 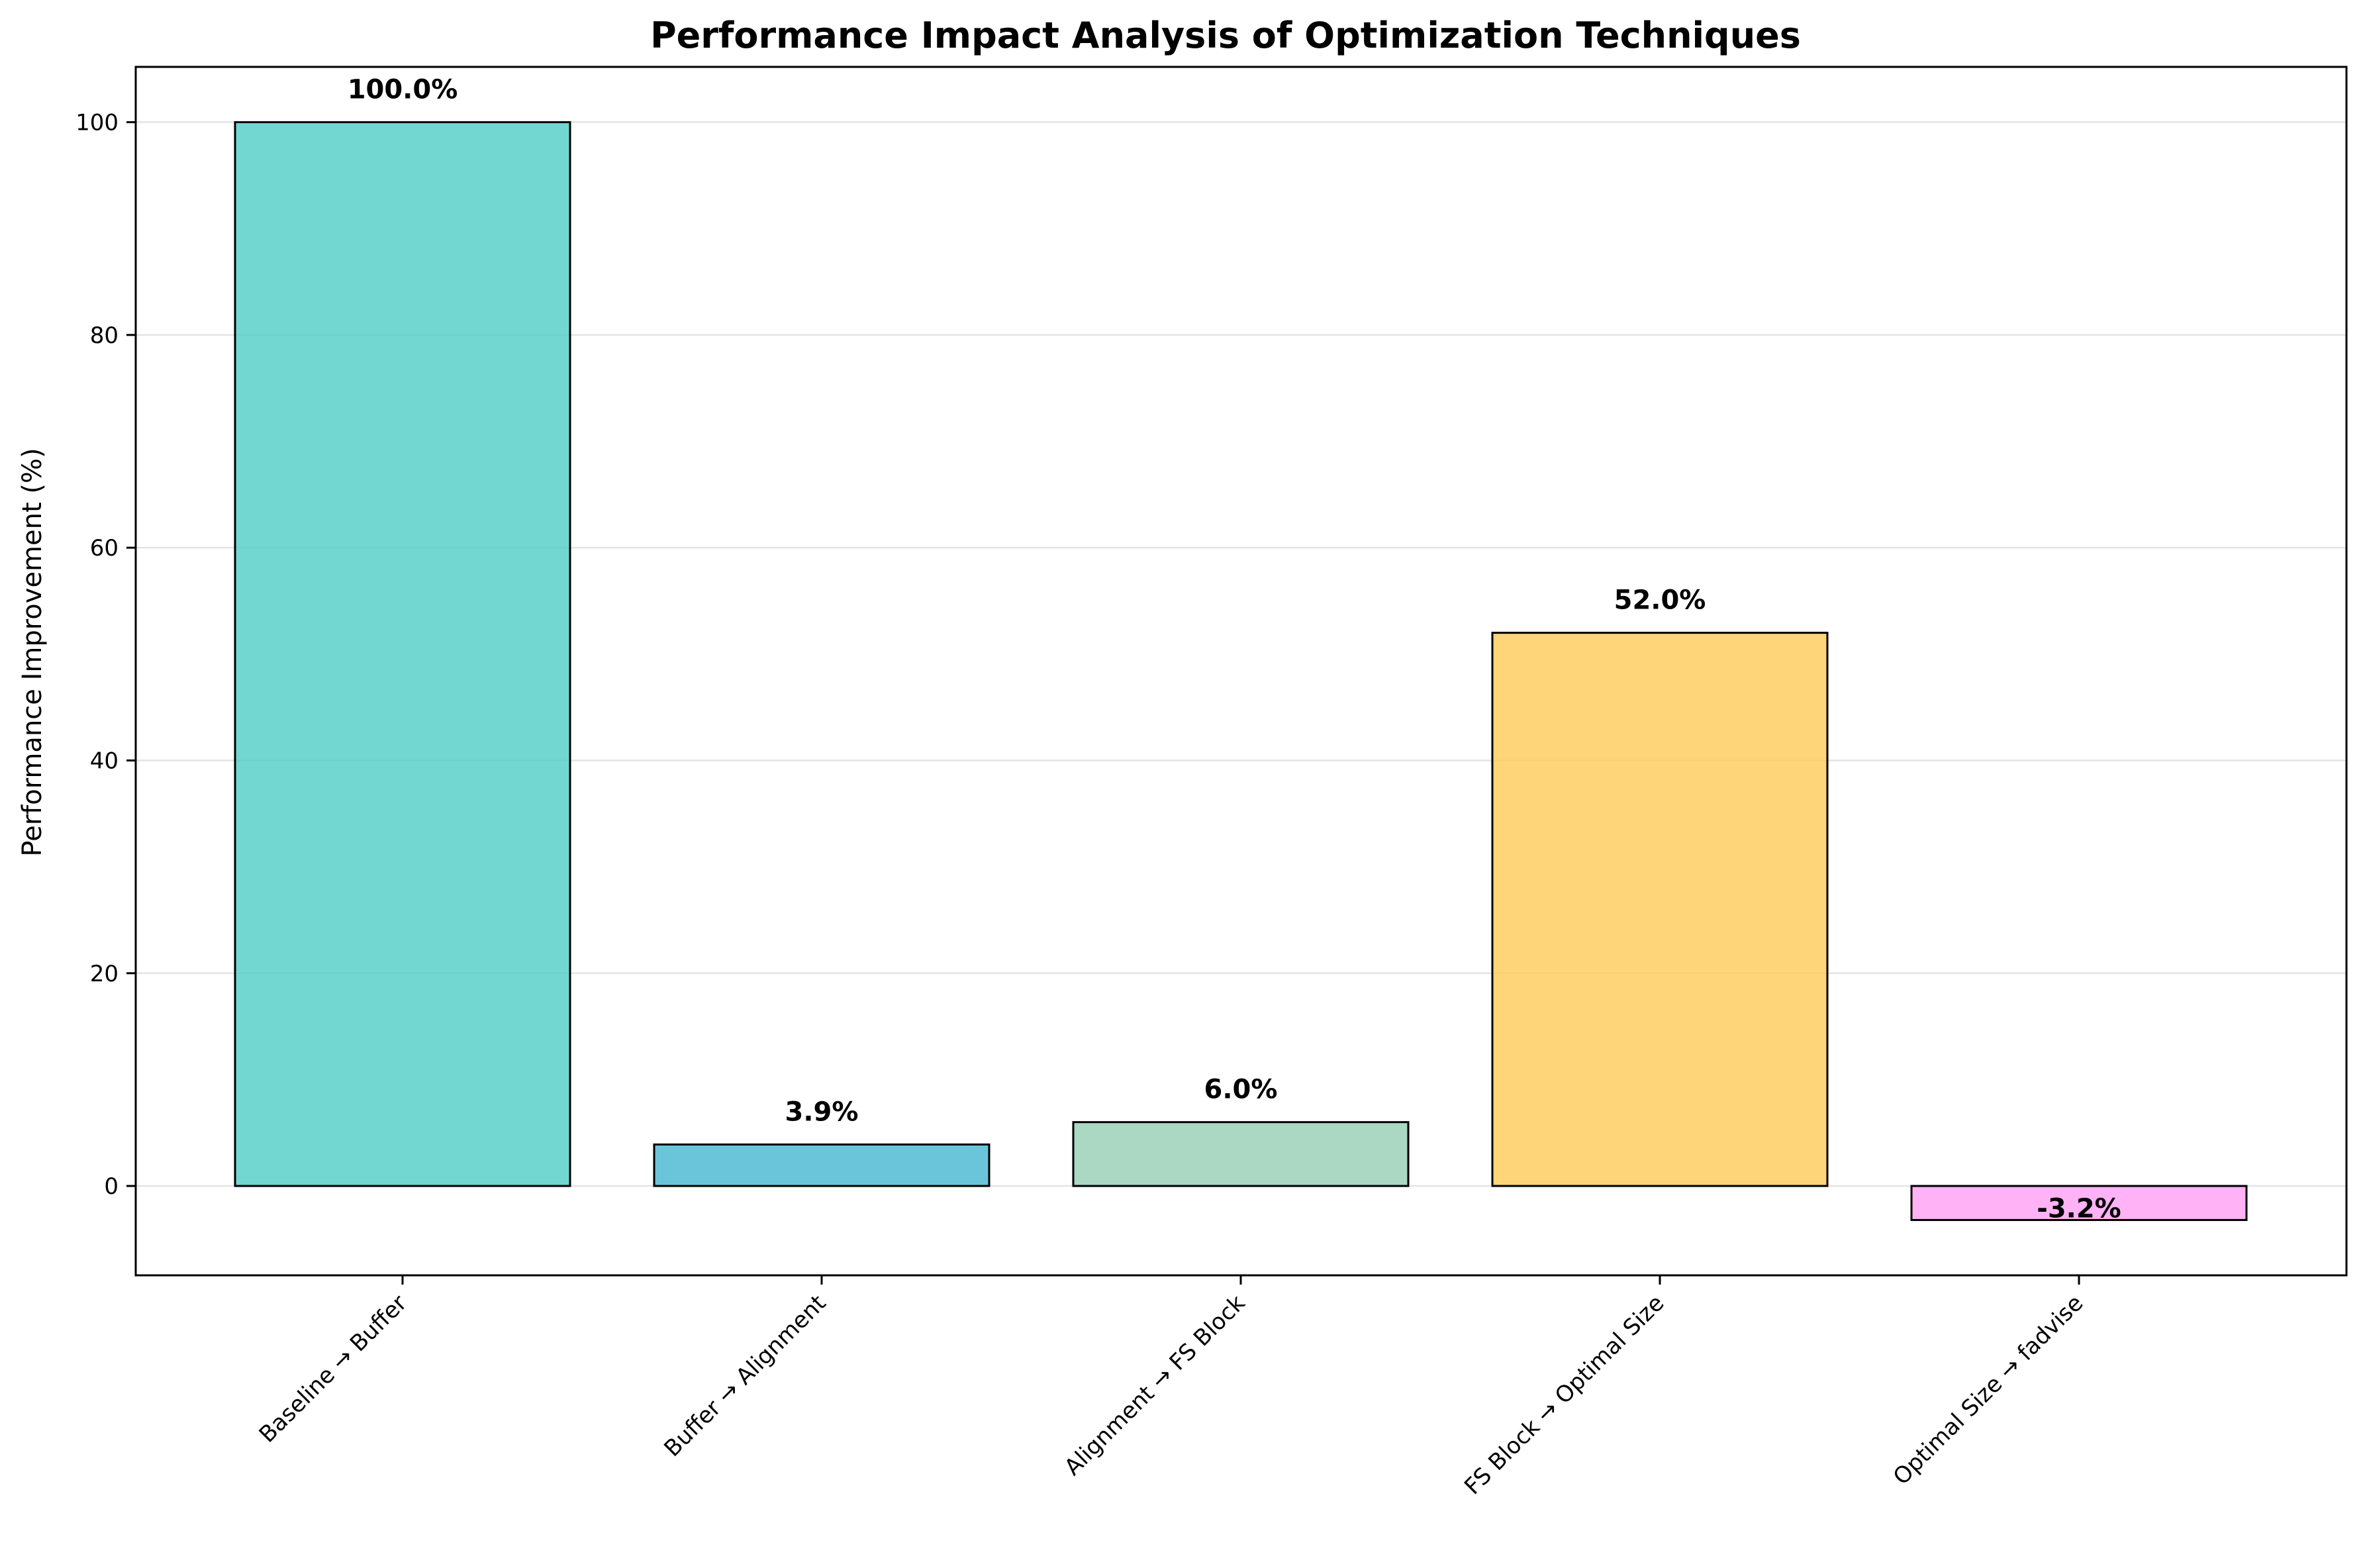 I want to click on data-label: 6.0%, so click(x=1241, y=1090).